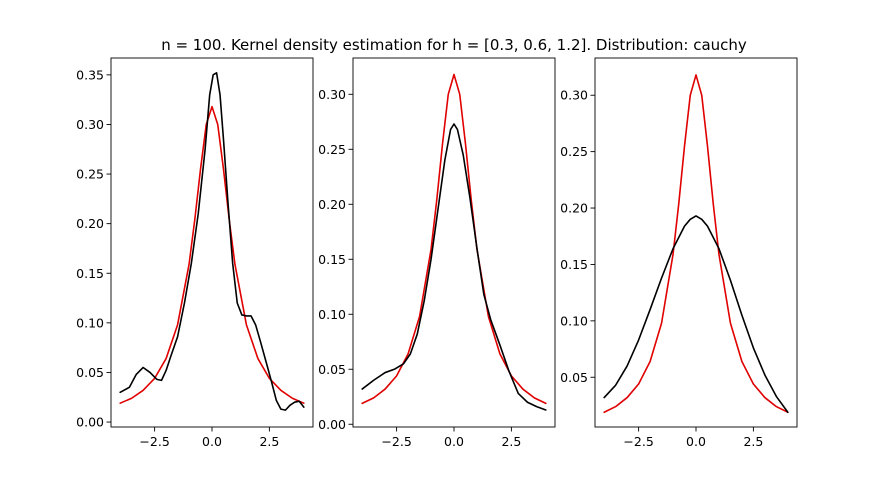 The height and width of the screenshot is (480, 886). Describe the element at coordinates (511, 441) in the screenshot. I see `x-tick-label-2-3: 2.5` at that location.